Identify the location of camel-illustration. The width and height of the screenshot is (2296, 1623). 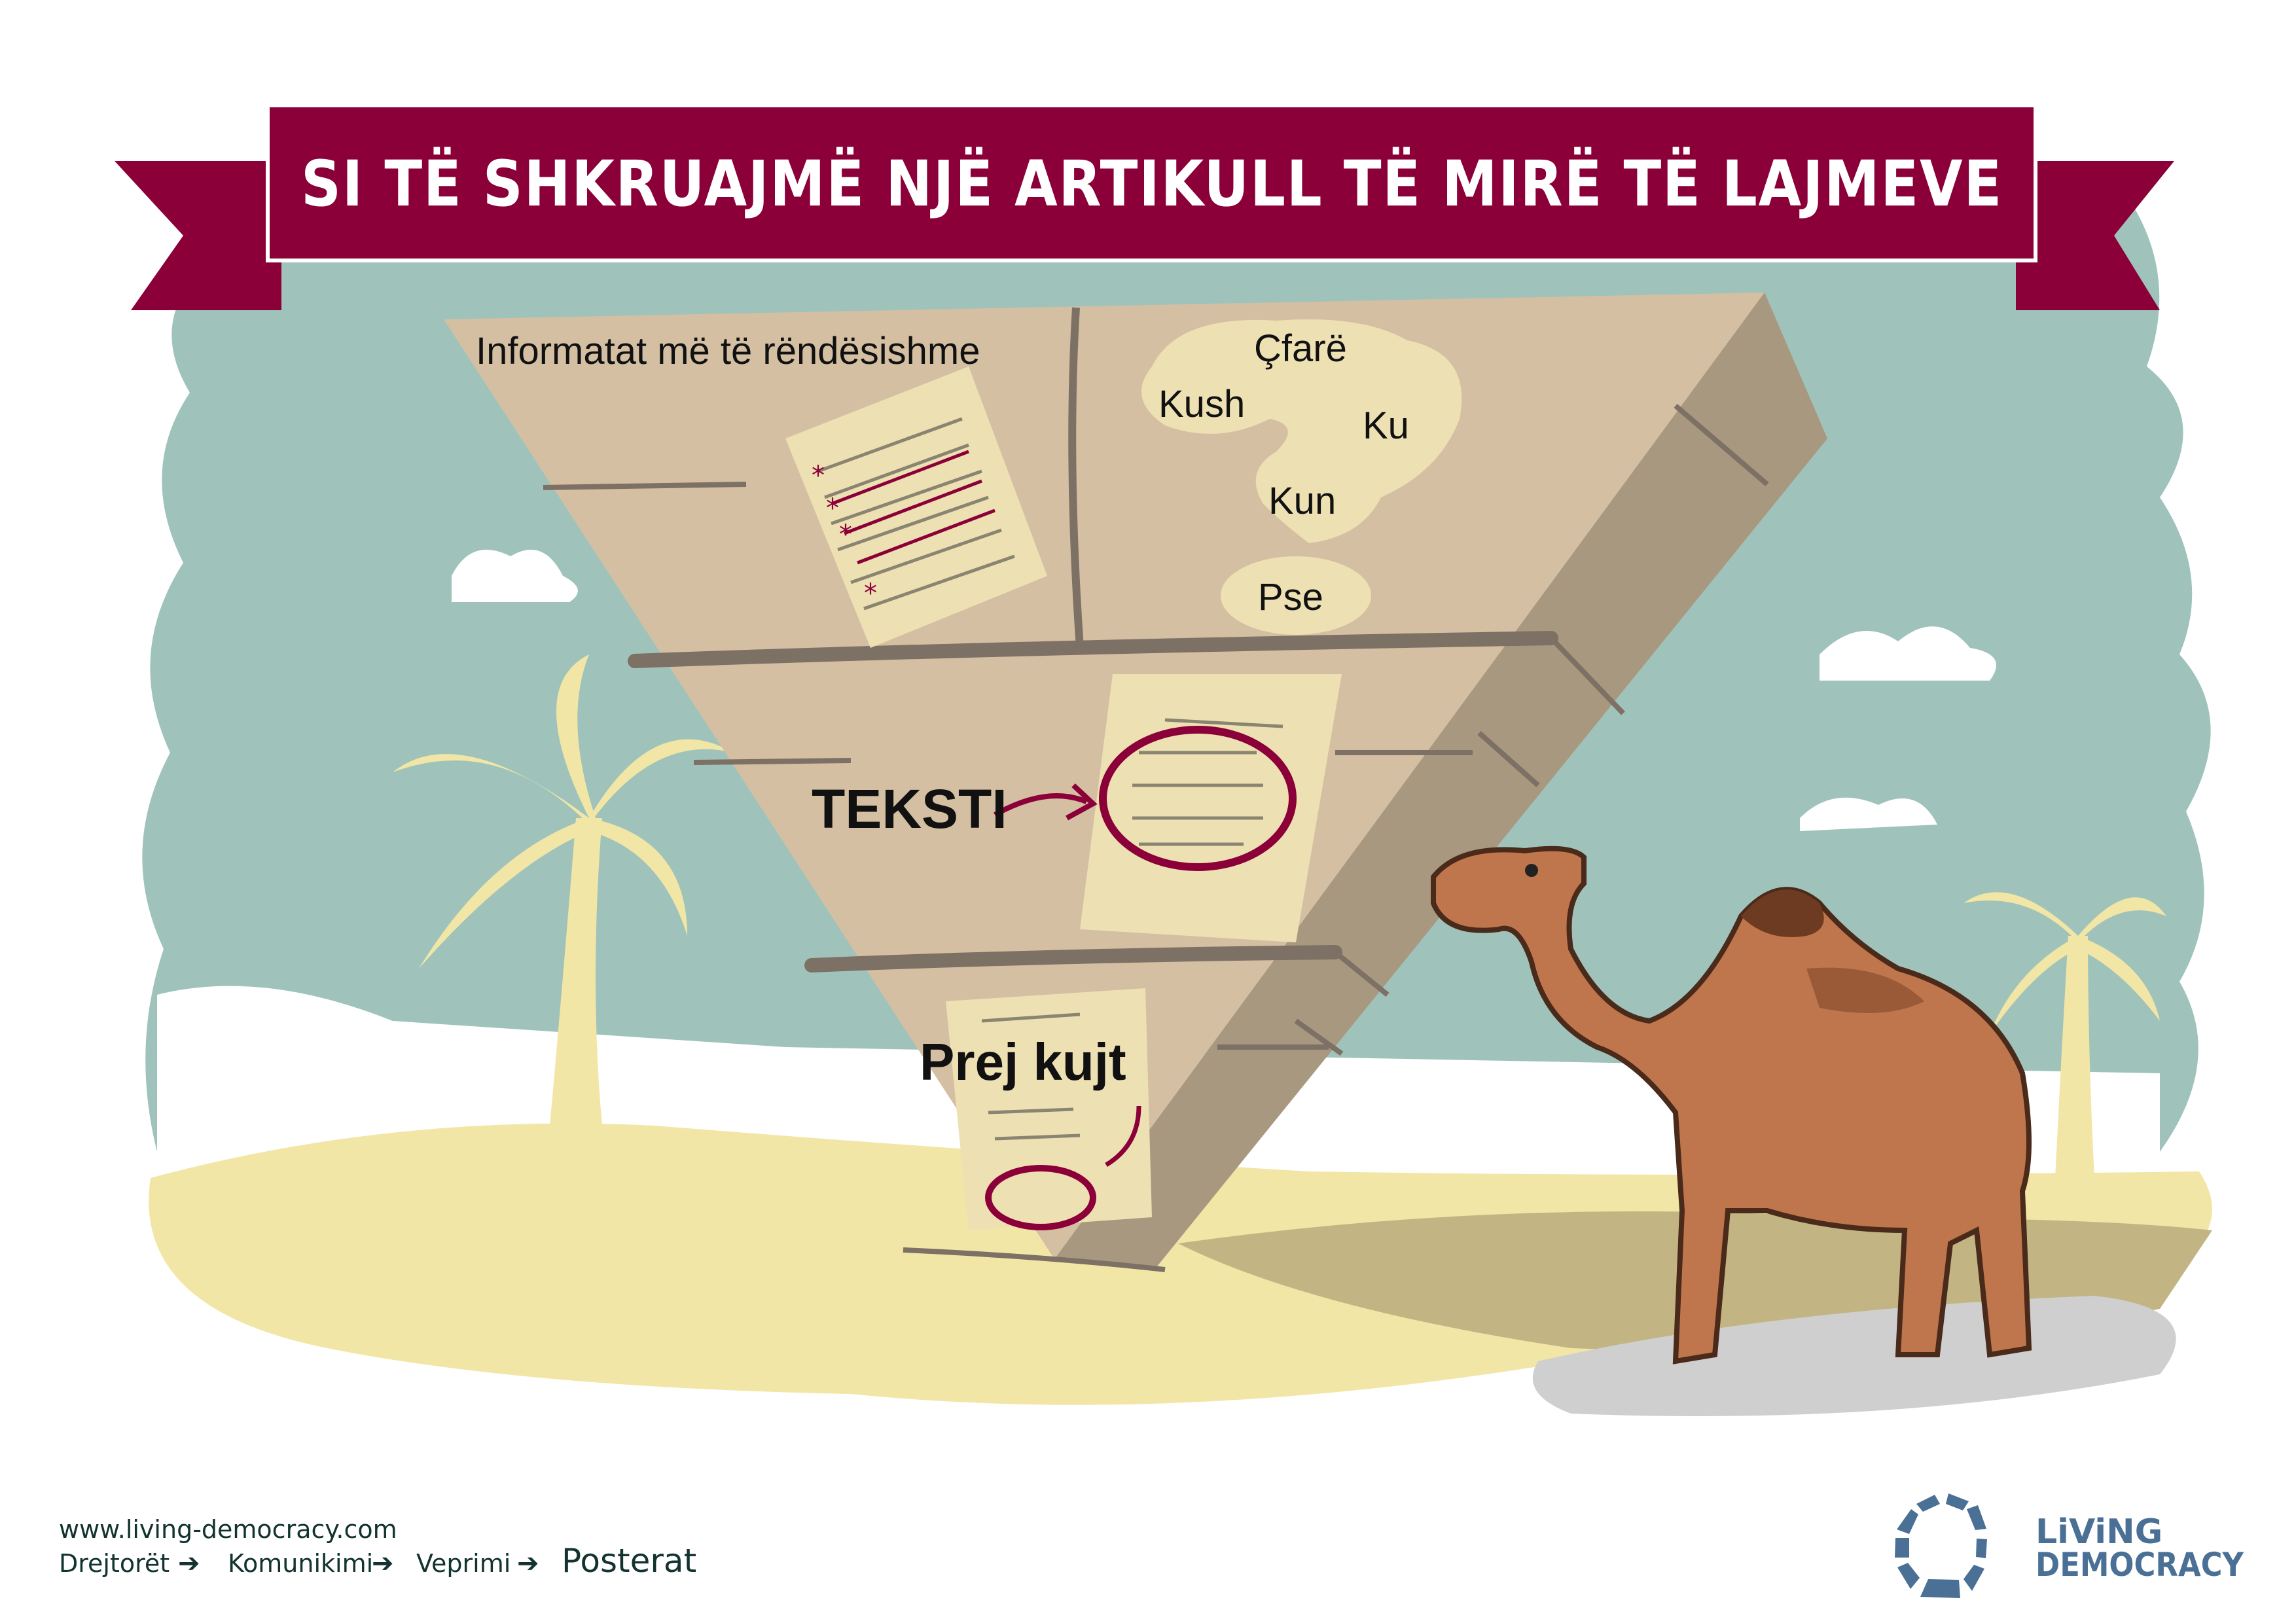
(1731, 1105).